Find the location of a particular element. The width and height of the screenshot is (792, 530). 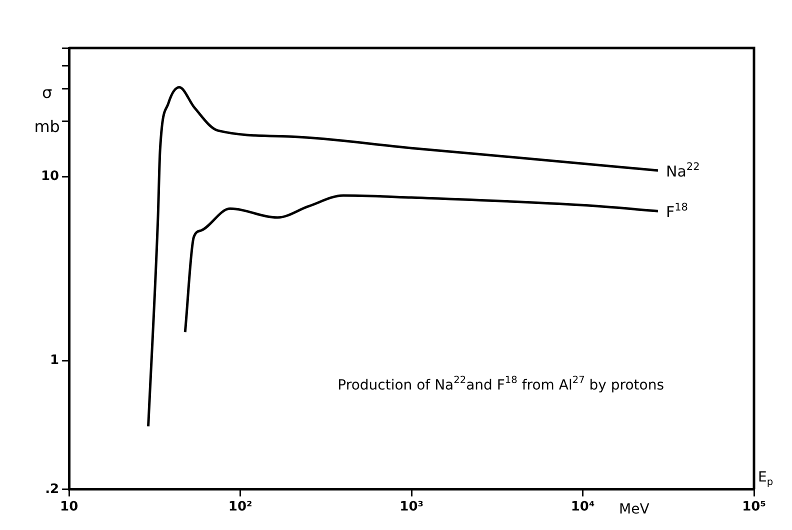

x-tick-label: 10² is located at coordinates (240, 507).